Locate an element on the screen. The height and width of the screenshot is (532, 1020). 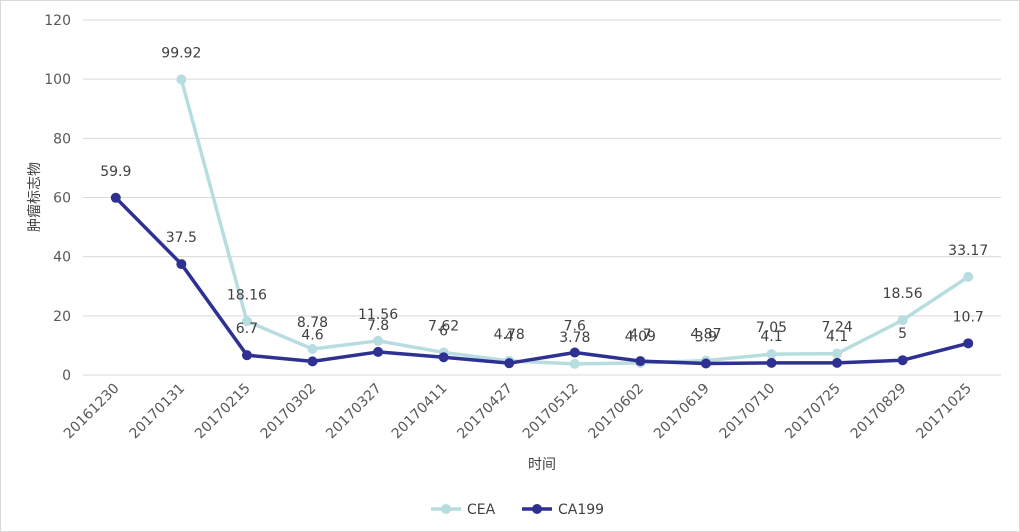
data-label: 3.9 is located at coordinates (706, 337).